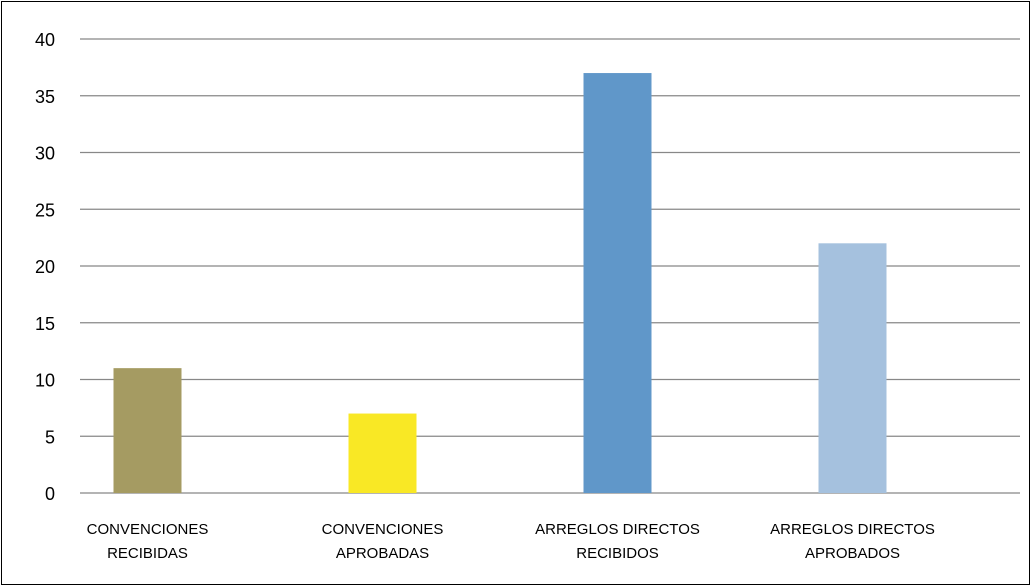  I want to click on y-tick-label: 20, so click(45, 267).